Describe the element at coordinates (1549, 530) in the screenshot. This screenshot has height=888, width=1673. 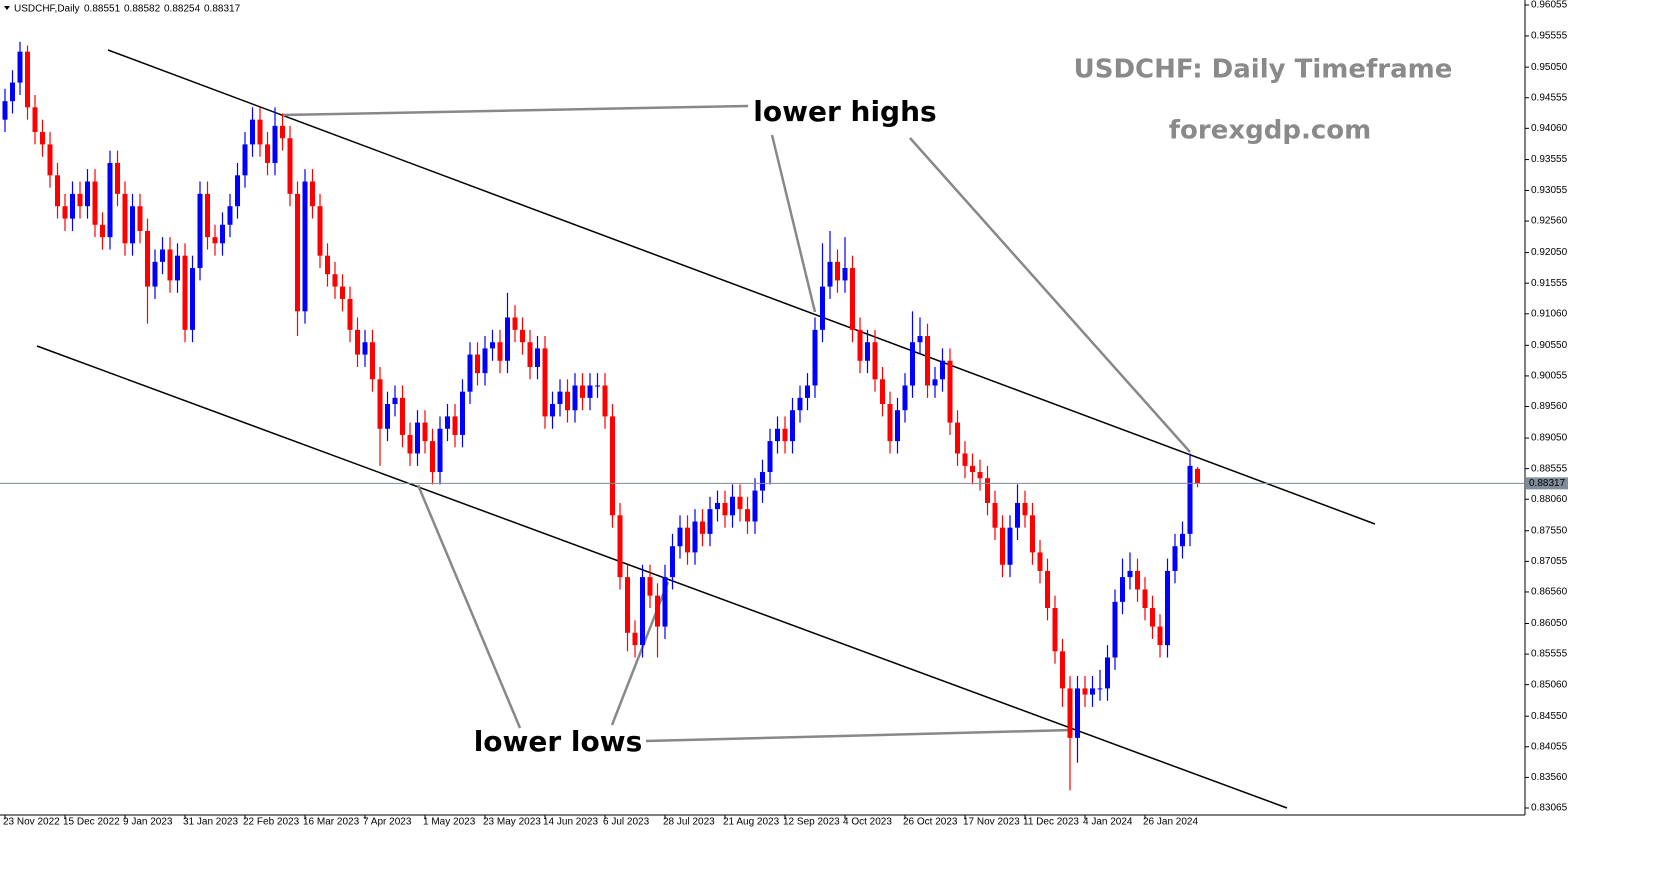
I see `y-tick-label: 0.87550` at that location.